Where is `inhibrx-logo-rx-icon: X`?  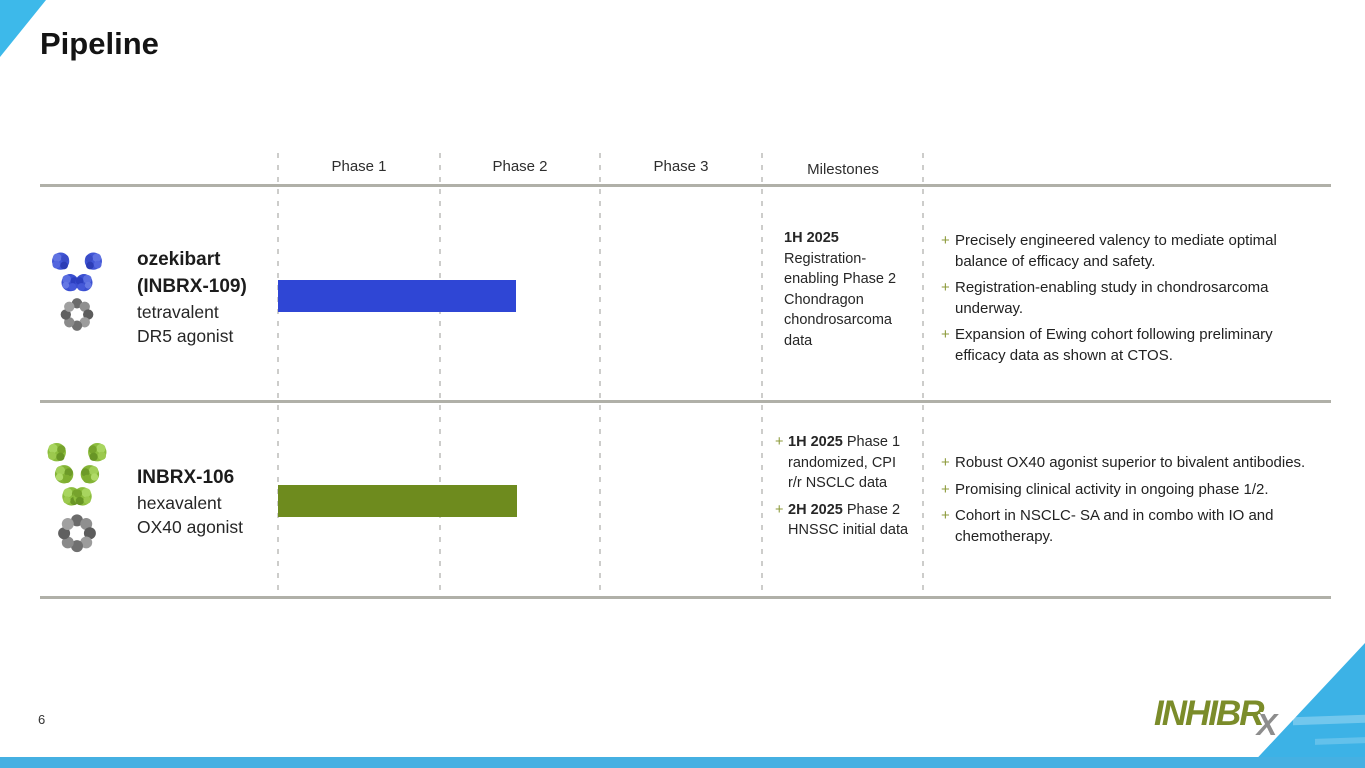 inhibrx-logo-rx-icon: X is located at coordinates (1267, 724).